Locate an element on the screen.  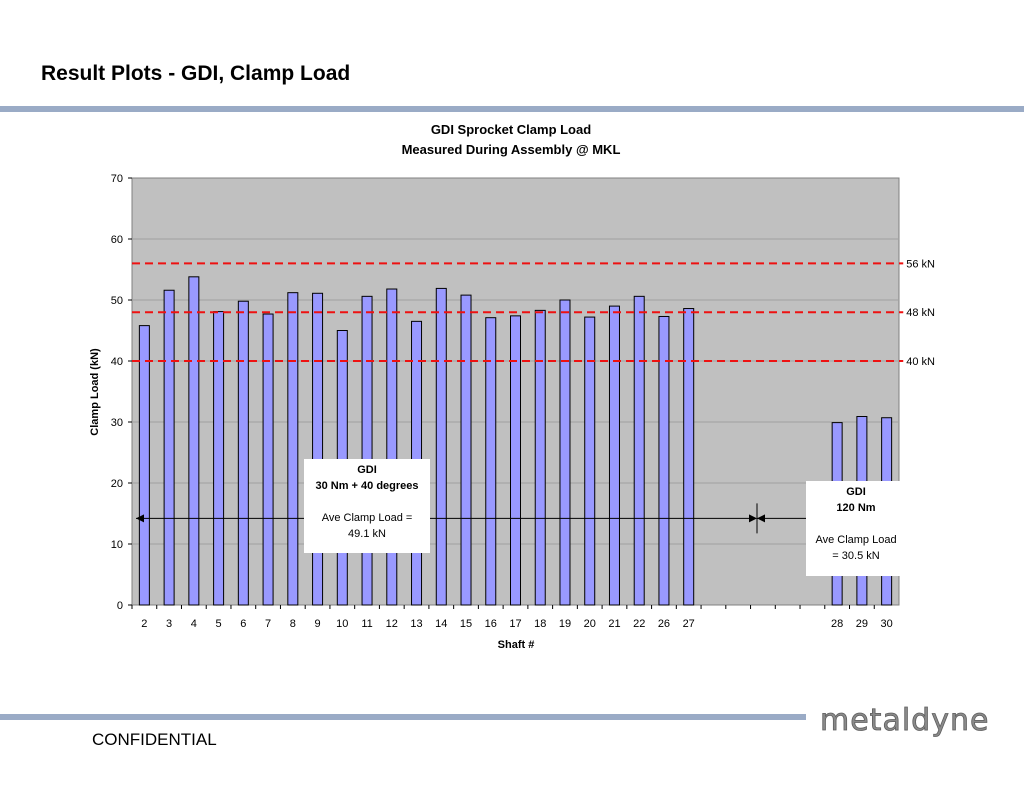
x-tick-label: 2 is located at coordinates (144, 624).